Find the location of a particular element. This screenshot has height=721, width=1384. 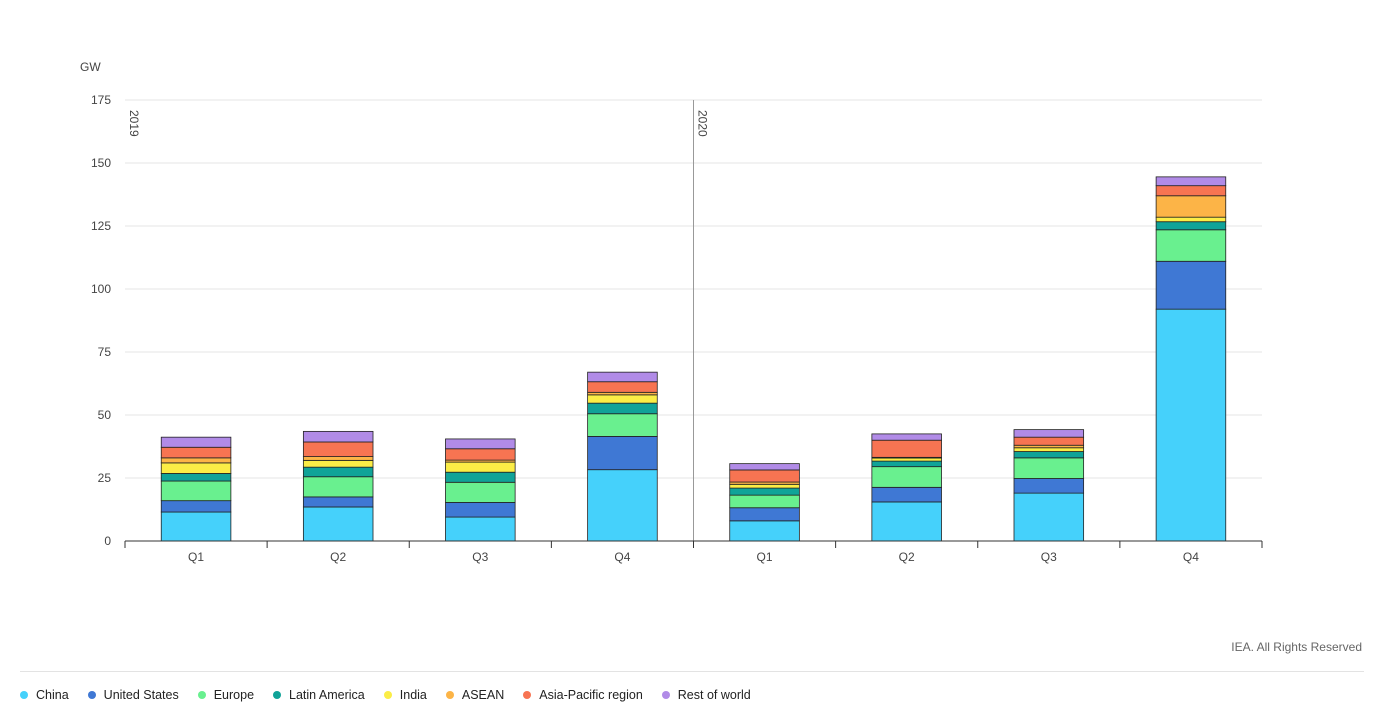

y-tick-label: 75 is located at coordinates (105, 352).